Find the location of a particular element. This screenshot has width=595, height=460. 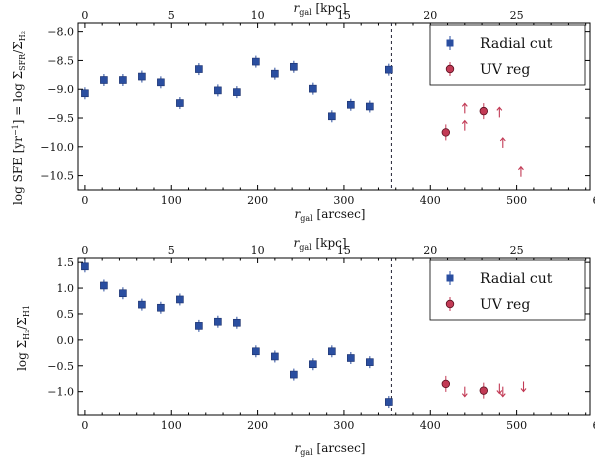

y-tick-label: −9.5 is located at coordinates (60, 118).